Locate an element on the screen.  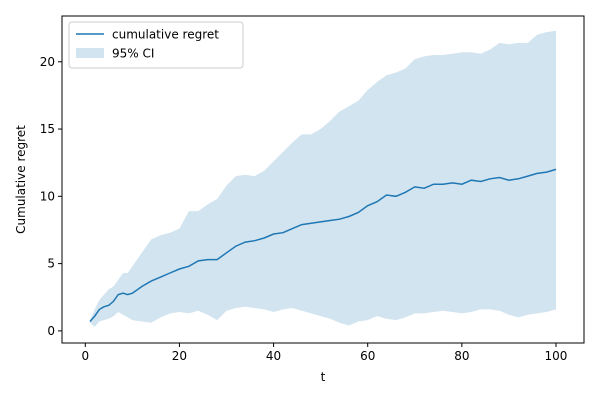
x-tick-label: 60 is located at coordinates (367, 356).